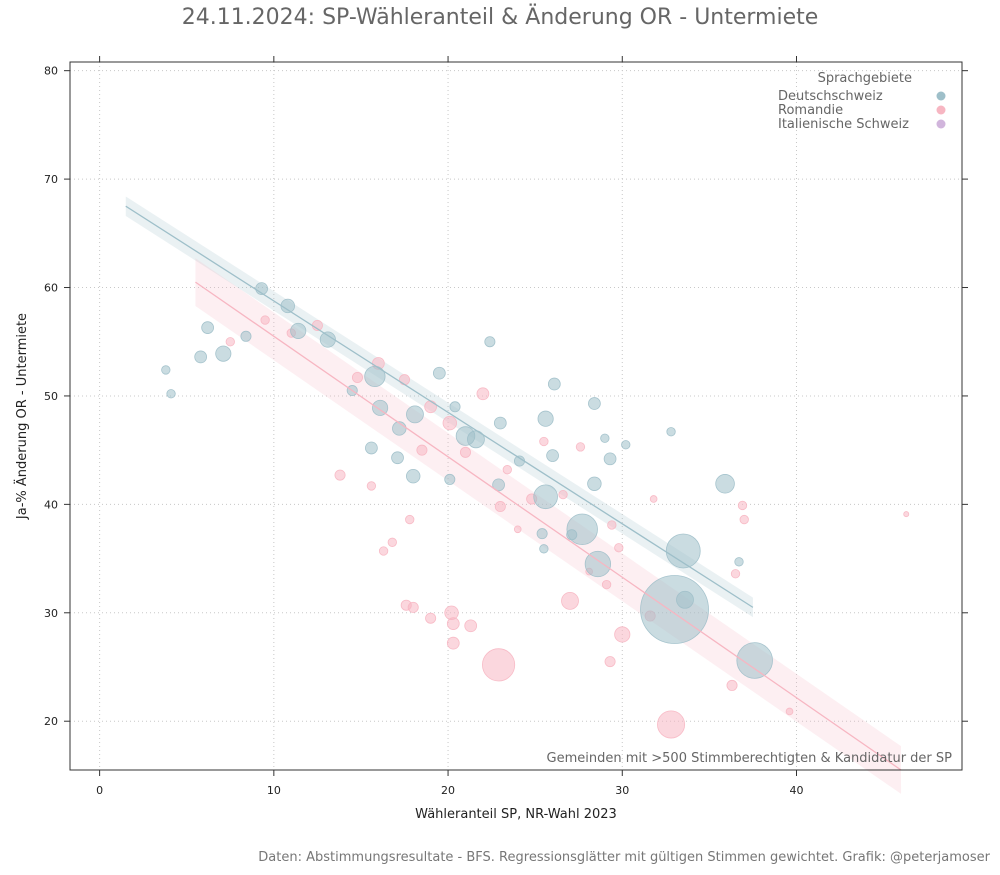 Image resolution: width=1000 pixels, height=875 pixels. What do you see at coordinates (865, 78) in the screenshot?
I see `legend-title: Sprachgebiete` at bounding box center [865, 78].